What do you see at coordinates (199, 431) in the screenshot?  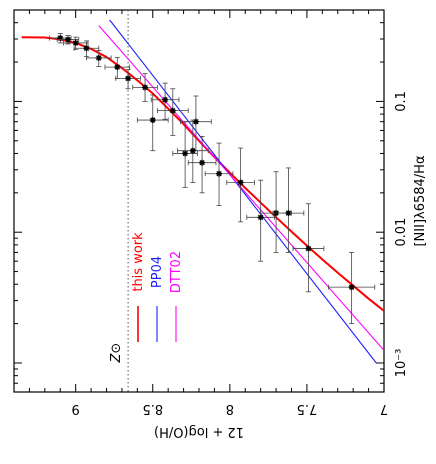 I see `x-axis-label: 12 + log(O/H)` at bounding box center [199, 431].